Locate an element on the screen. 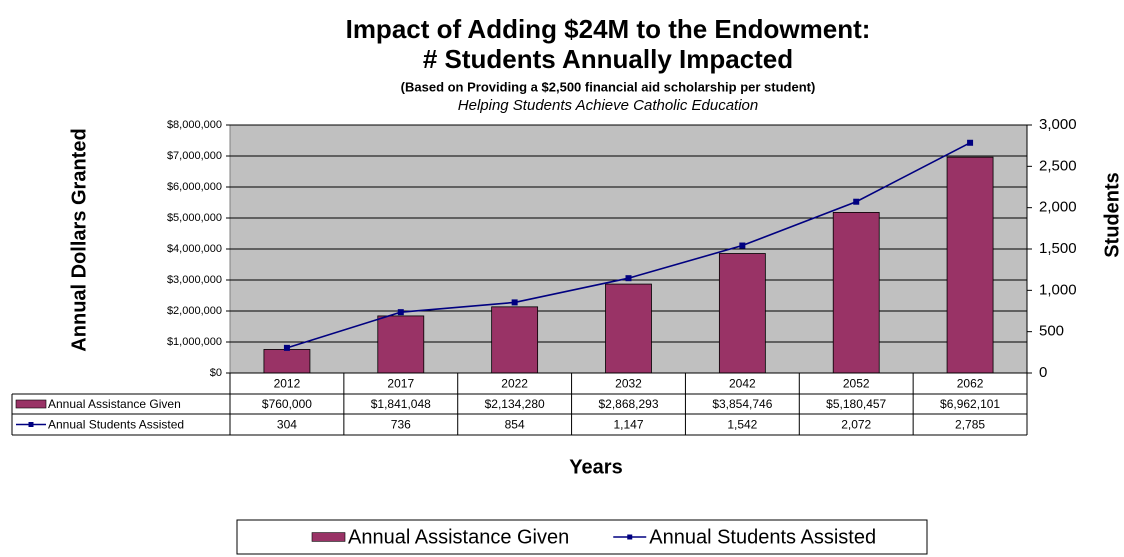  data-label: 304 is located at coordinates (287, 425).